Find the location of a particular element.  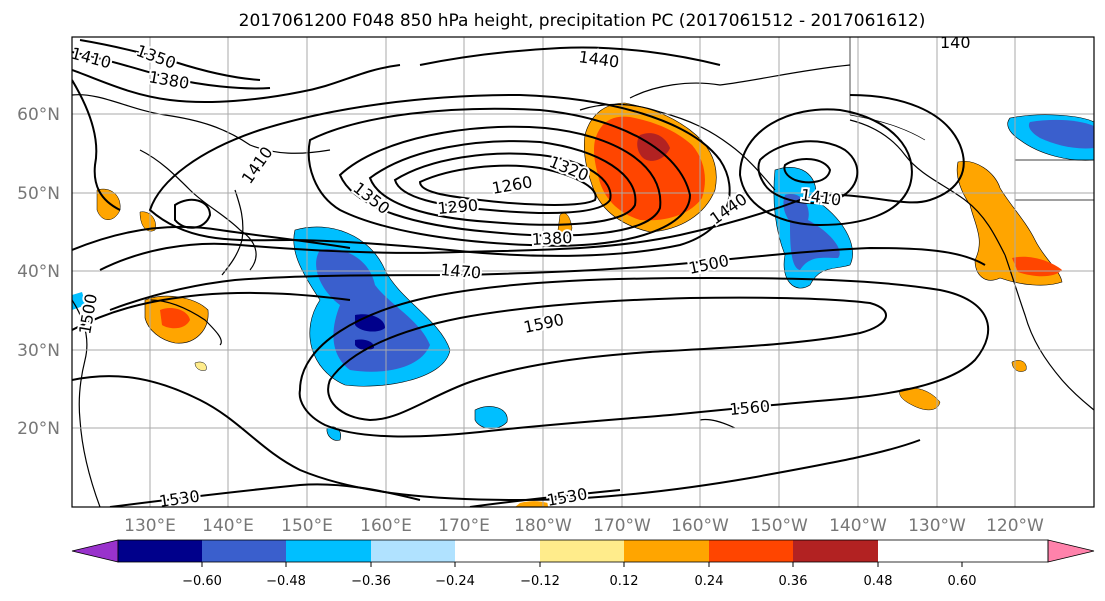

lon-label: 140°W is located at coordinates (858, 526).